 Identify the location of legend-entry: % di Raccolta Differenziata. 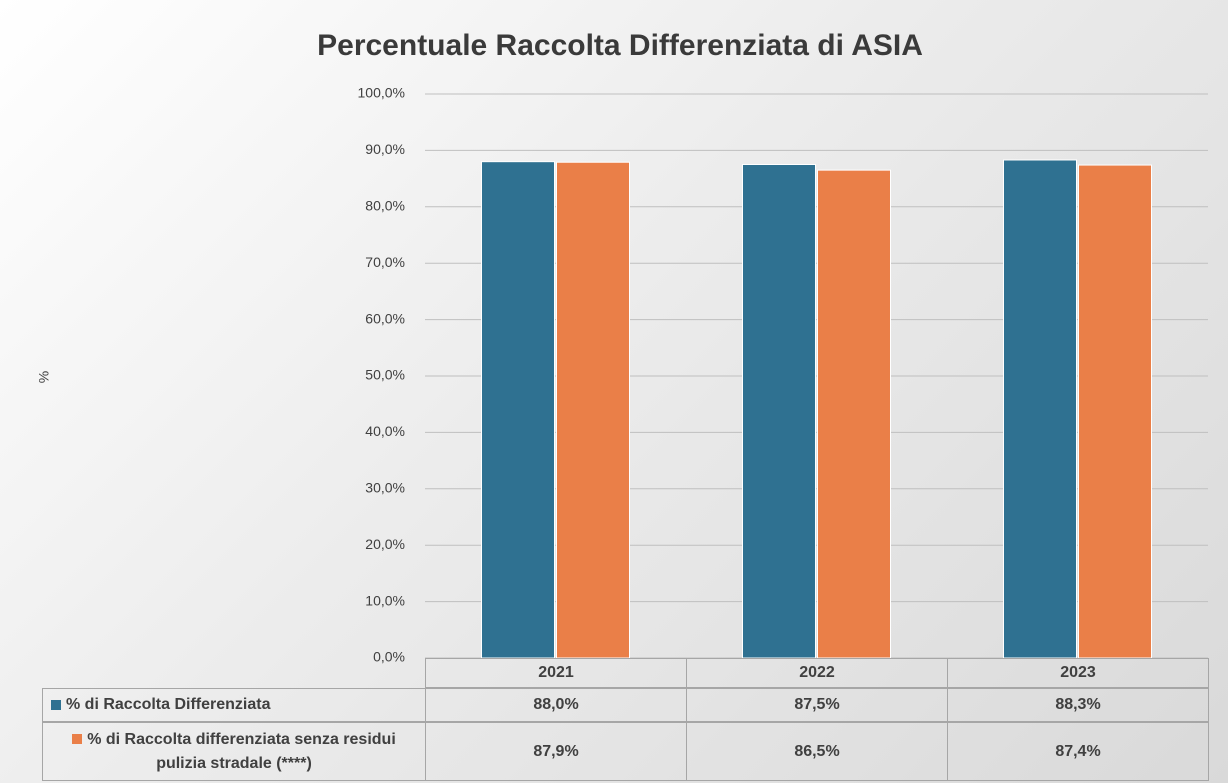
(234, 705).